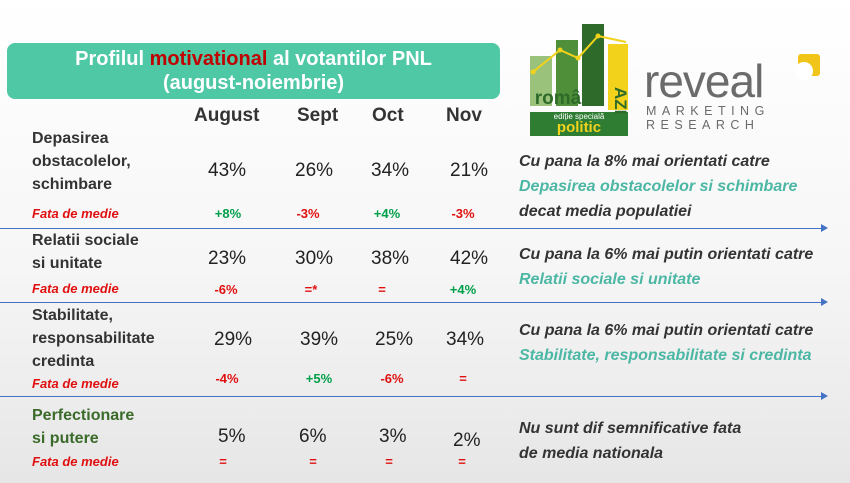  I want to click on value-cell: 21%, so click(469, 170).